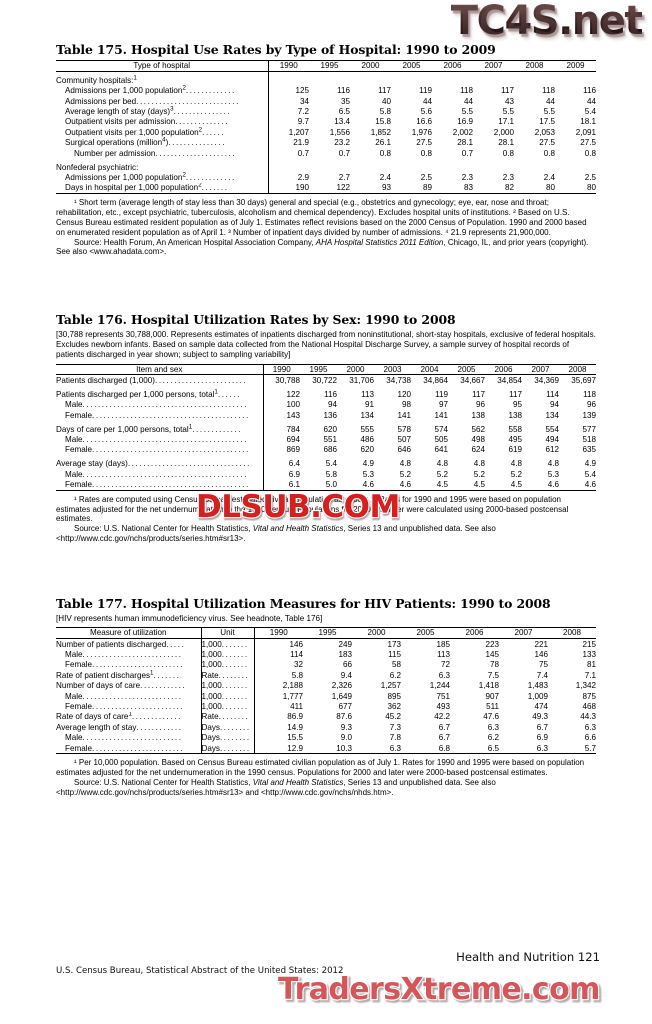  I want to click on data-cell: 138, so click(515, 415).